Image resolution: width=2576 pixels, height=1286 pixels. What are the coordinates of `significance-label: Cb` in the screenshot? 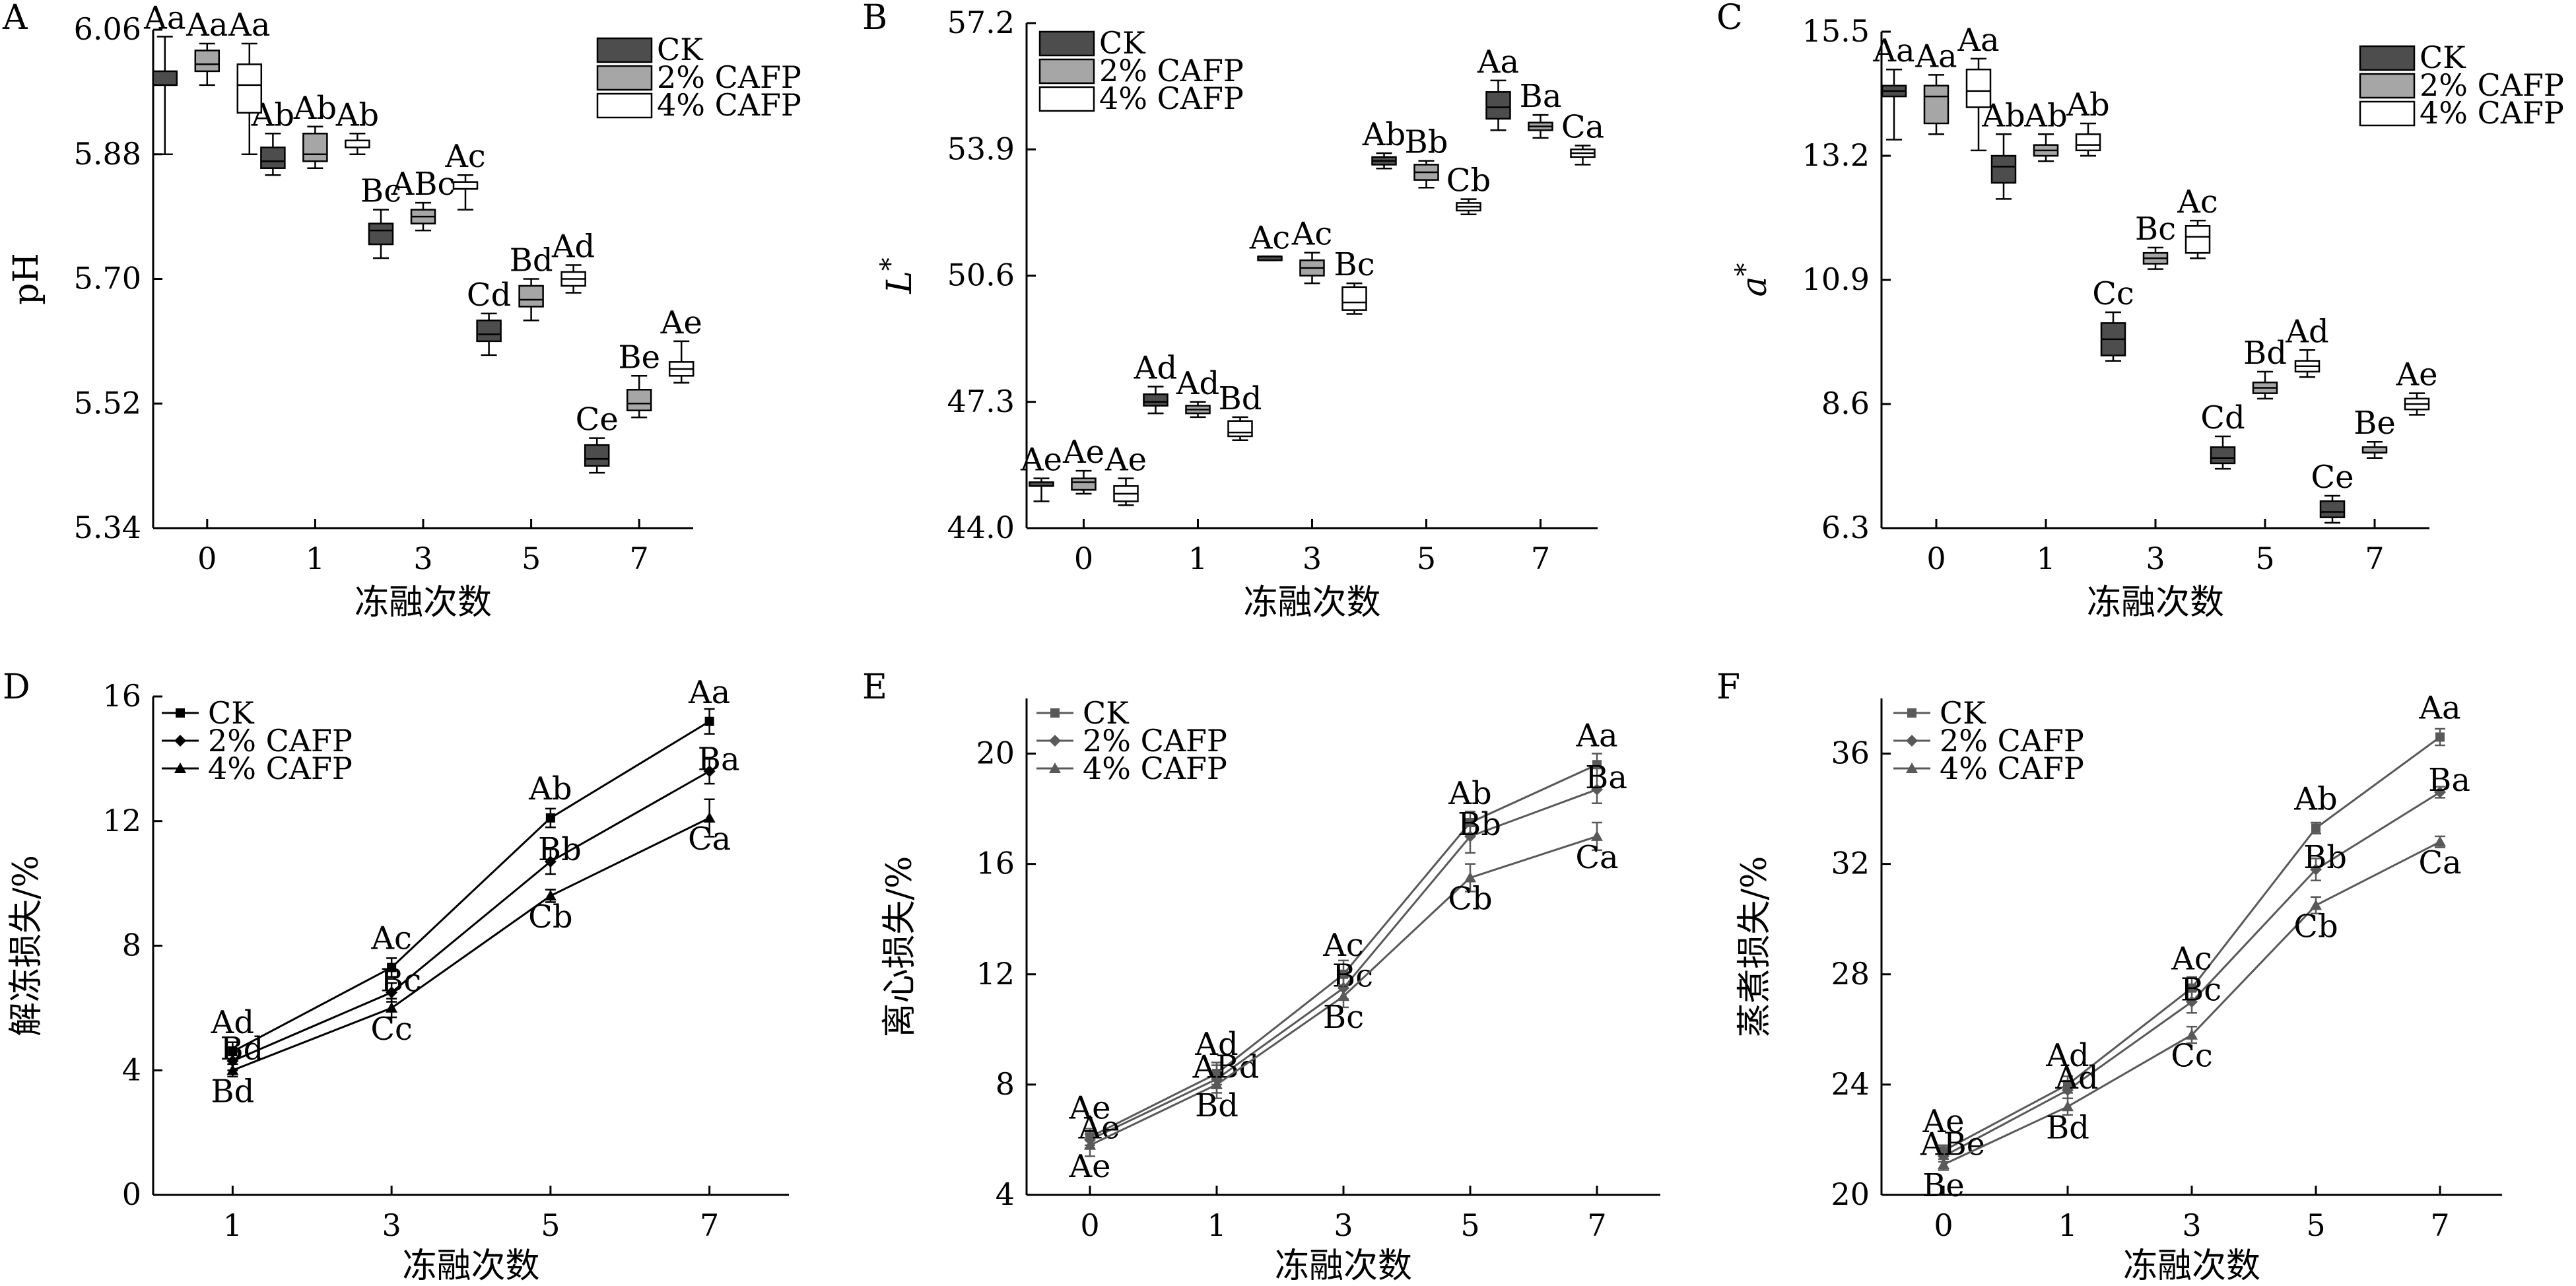 It's located at (550, 916).